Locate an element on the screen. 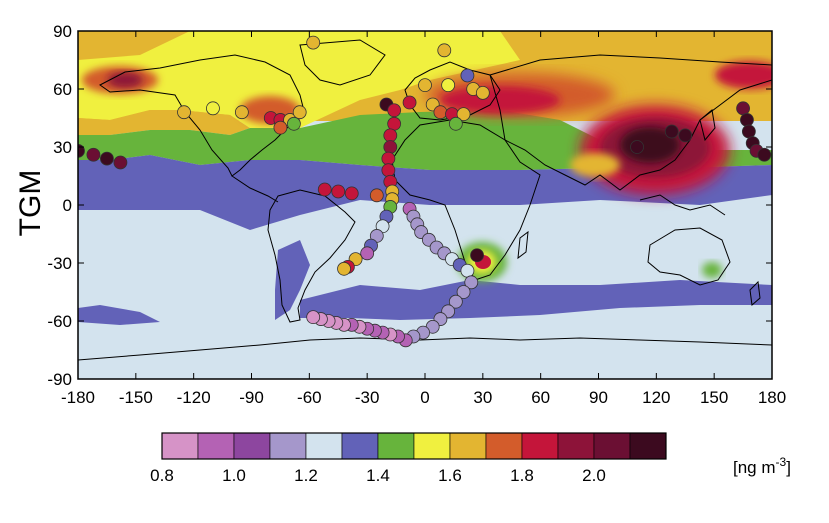 The height and width of the screenshot is (523, 829). x-tick-label: 180 is located at coordinates (772, 397).